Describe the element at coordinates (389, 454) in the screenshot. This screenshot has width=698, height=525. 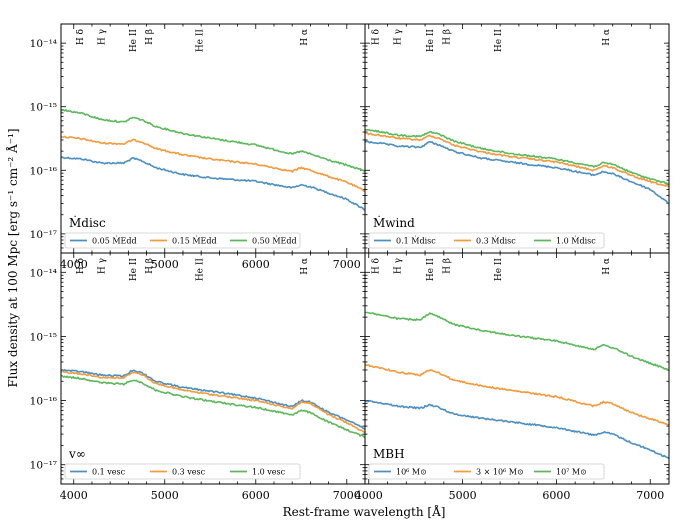
I see `panel-label: MBH` at that location.